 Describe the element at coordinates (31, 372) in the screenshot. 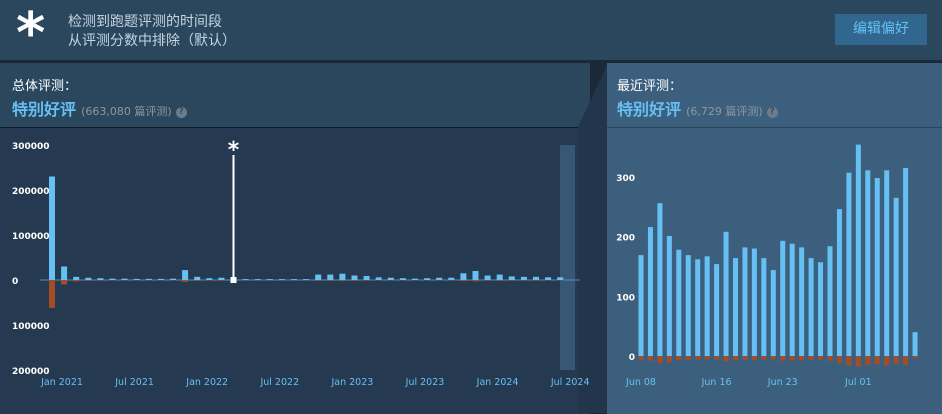

I see `y-tick-label: 200000` at that location.